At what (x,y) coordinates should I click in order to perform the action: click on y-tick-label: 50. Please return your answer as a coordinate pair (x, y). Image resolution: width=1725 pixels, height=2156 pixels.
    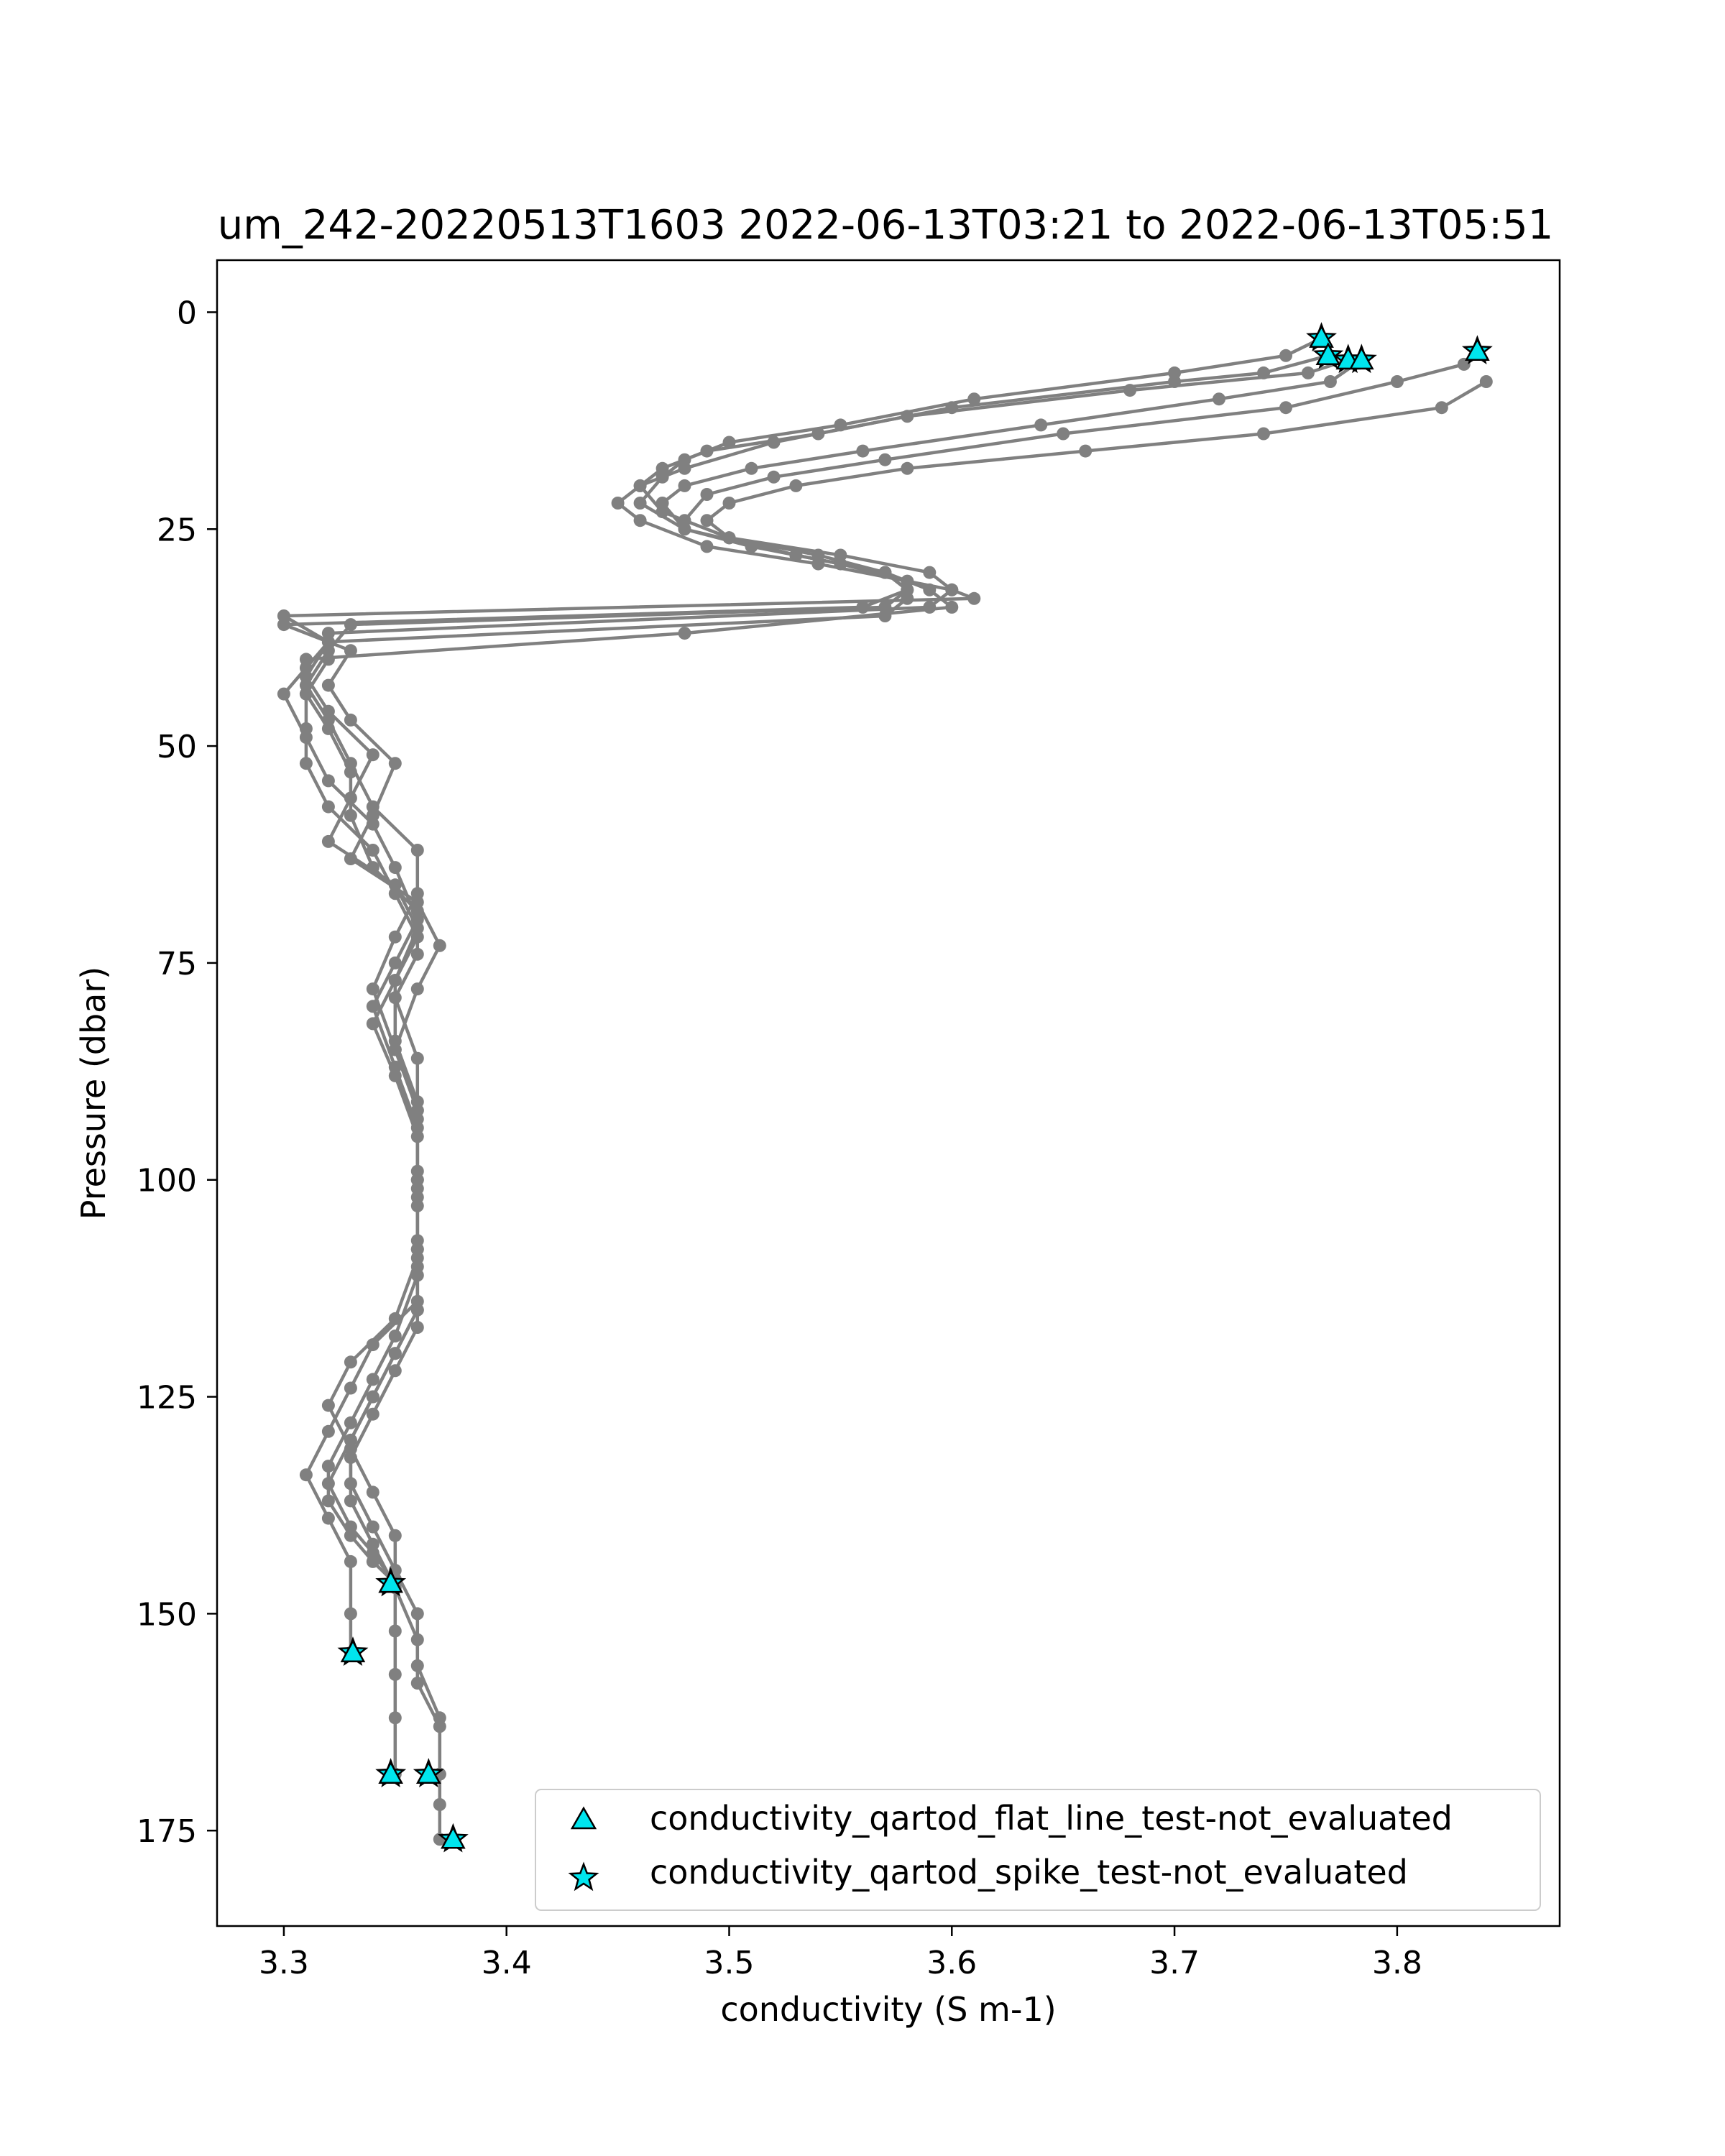
    Looking at the image, I should click on (177, 747).